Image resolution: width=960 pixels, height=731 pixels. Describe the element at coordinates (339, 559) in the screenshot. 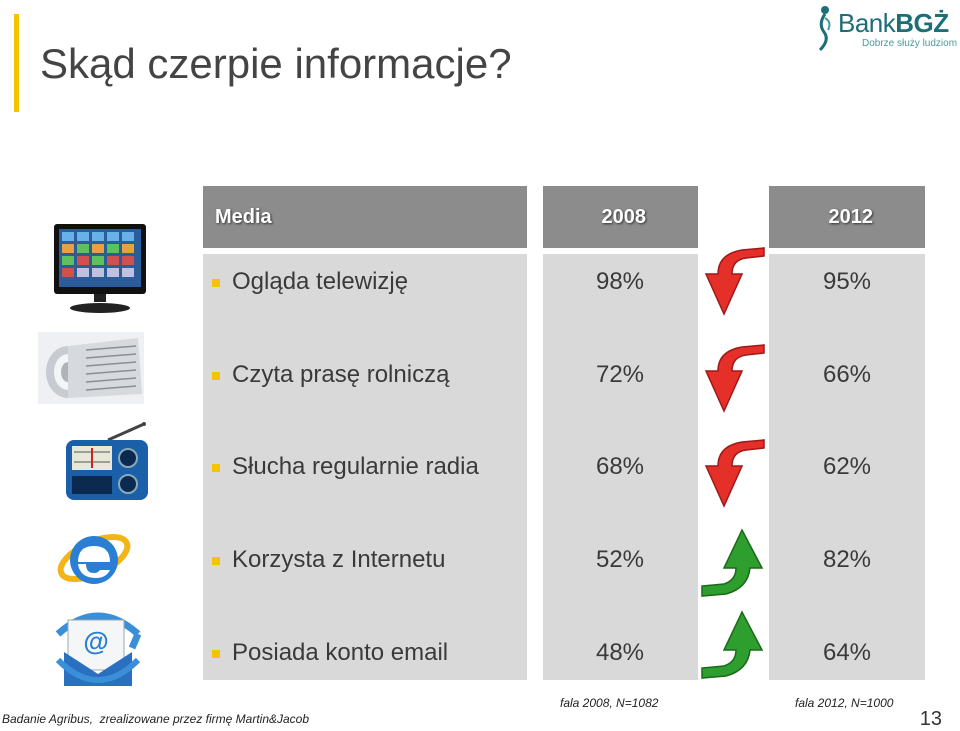

I see `row-label-text: Korzysta z Internetu` at that location.